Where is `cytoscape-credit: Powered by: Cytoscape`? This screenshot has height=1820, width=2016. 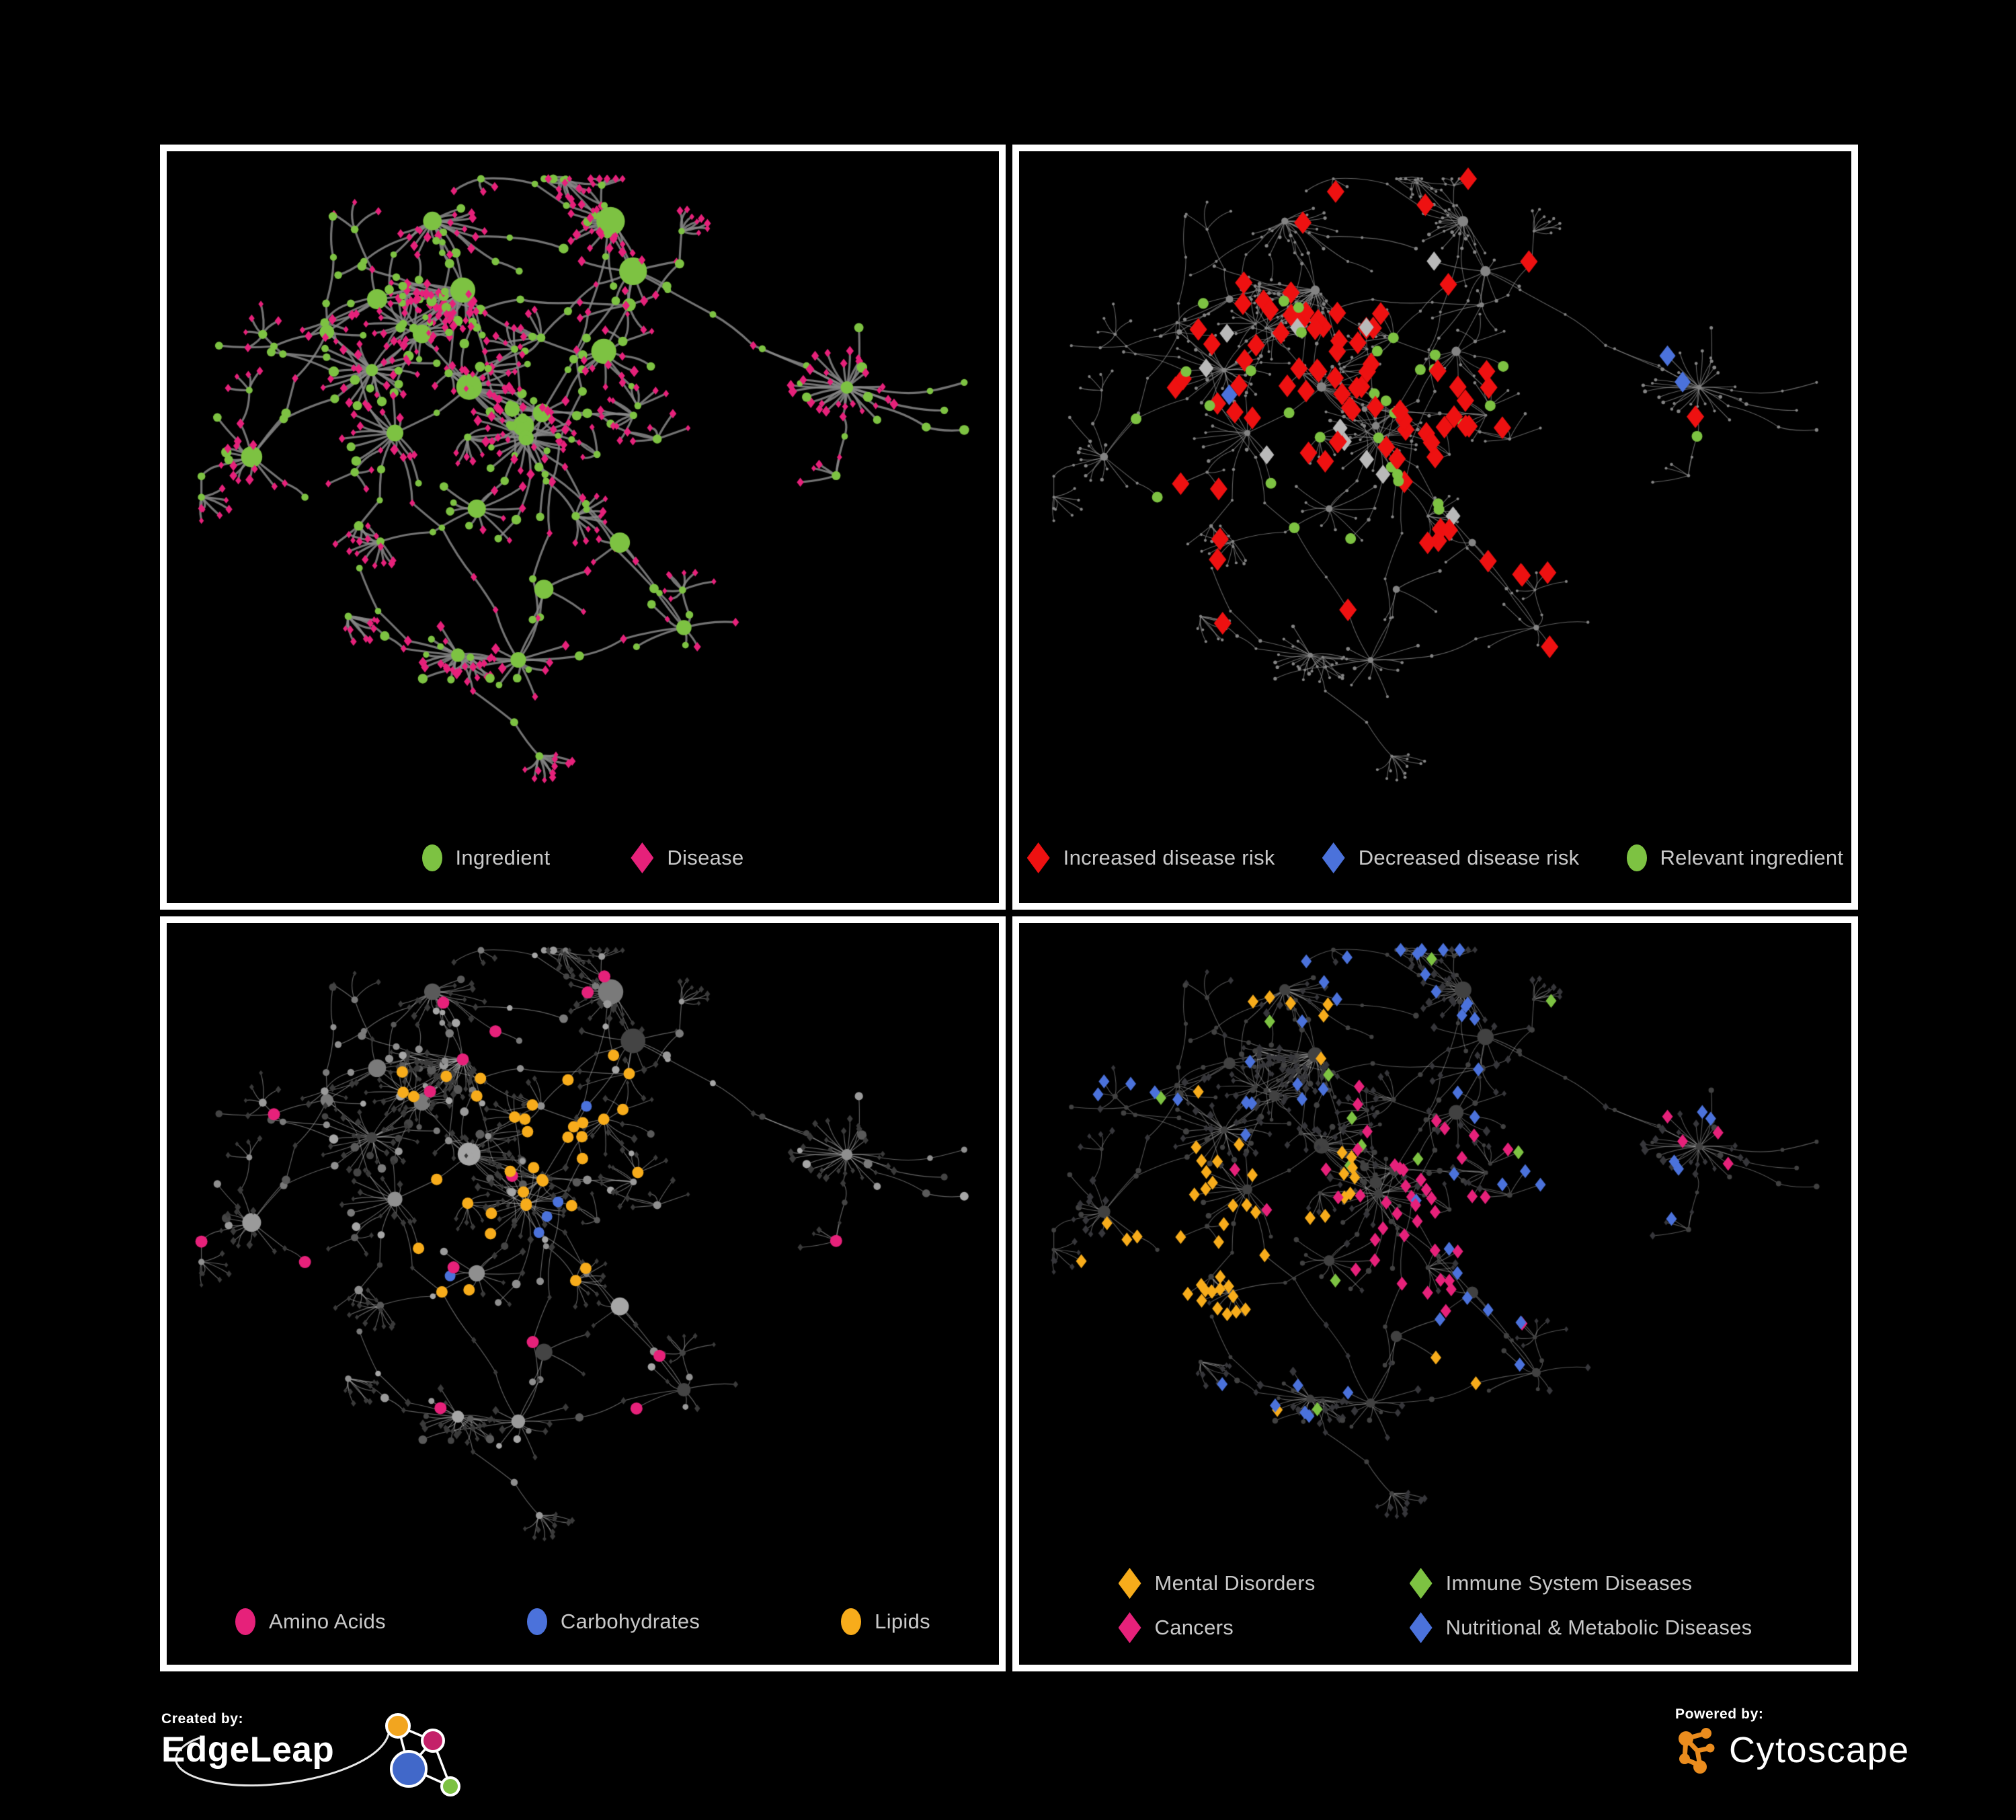
cytoscape-credit: Powered by: Cytoscape is located at coordinates (1816, 1753).